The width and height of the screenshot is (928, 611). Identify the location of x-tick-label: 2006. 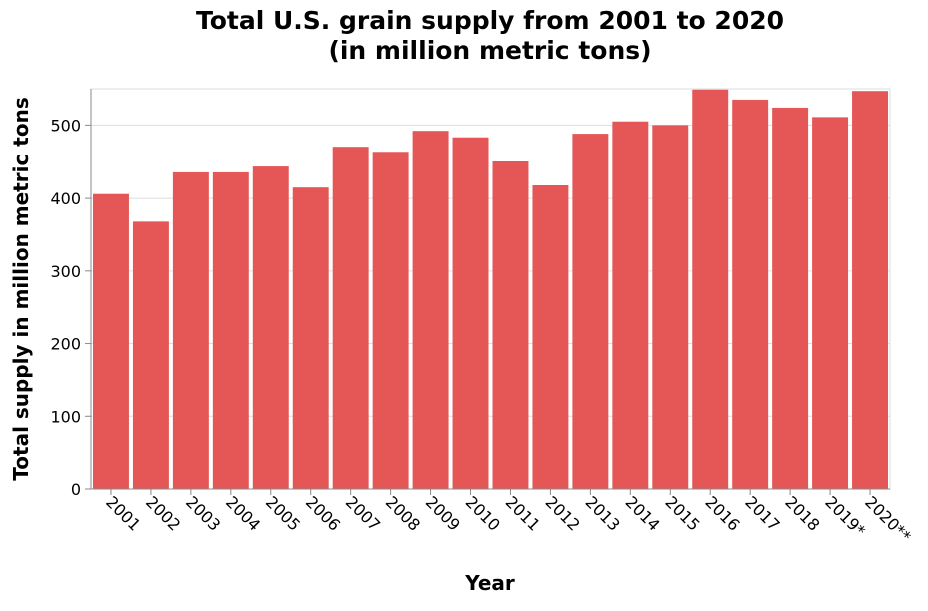
(323, 513).